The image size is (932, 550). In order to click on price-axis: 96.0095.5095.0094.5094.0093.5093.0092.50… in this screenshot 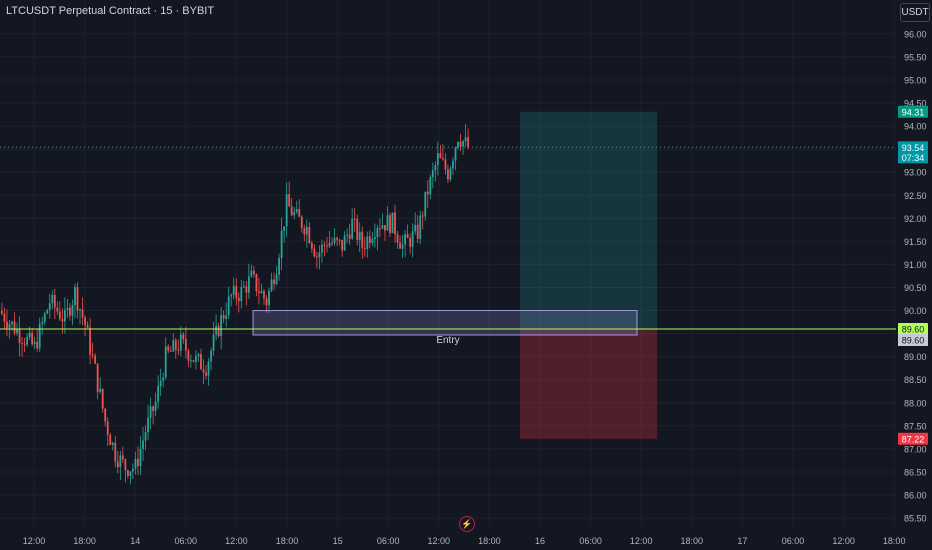, I will do `click(913, 276)`.